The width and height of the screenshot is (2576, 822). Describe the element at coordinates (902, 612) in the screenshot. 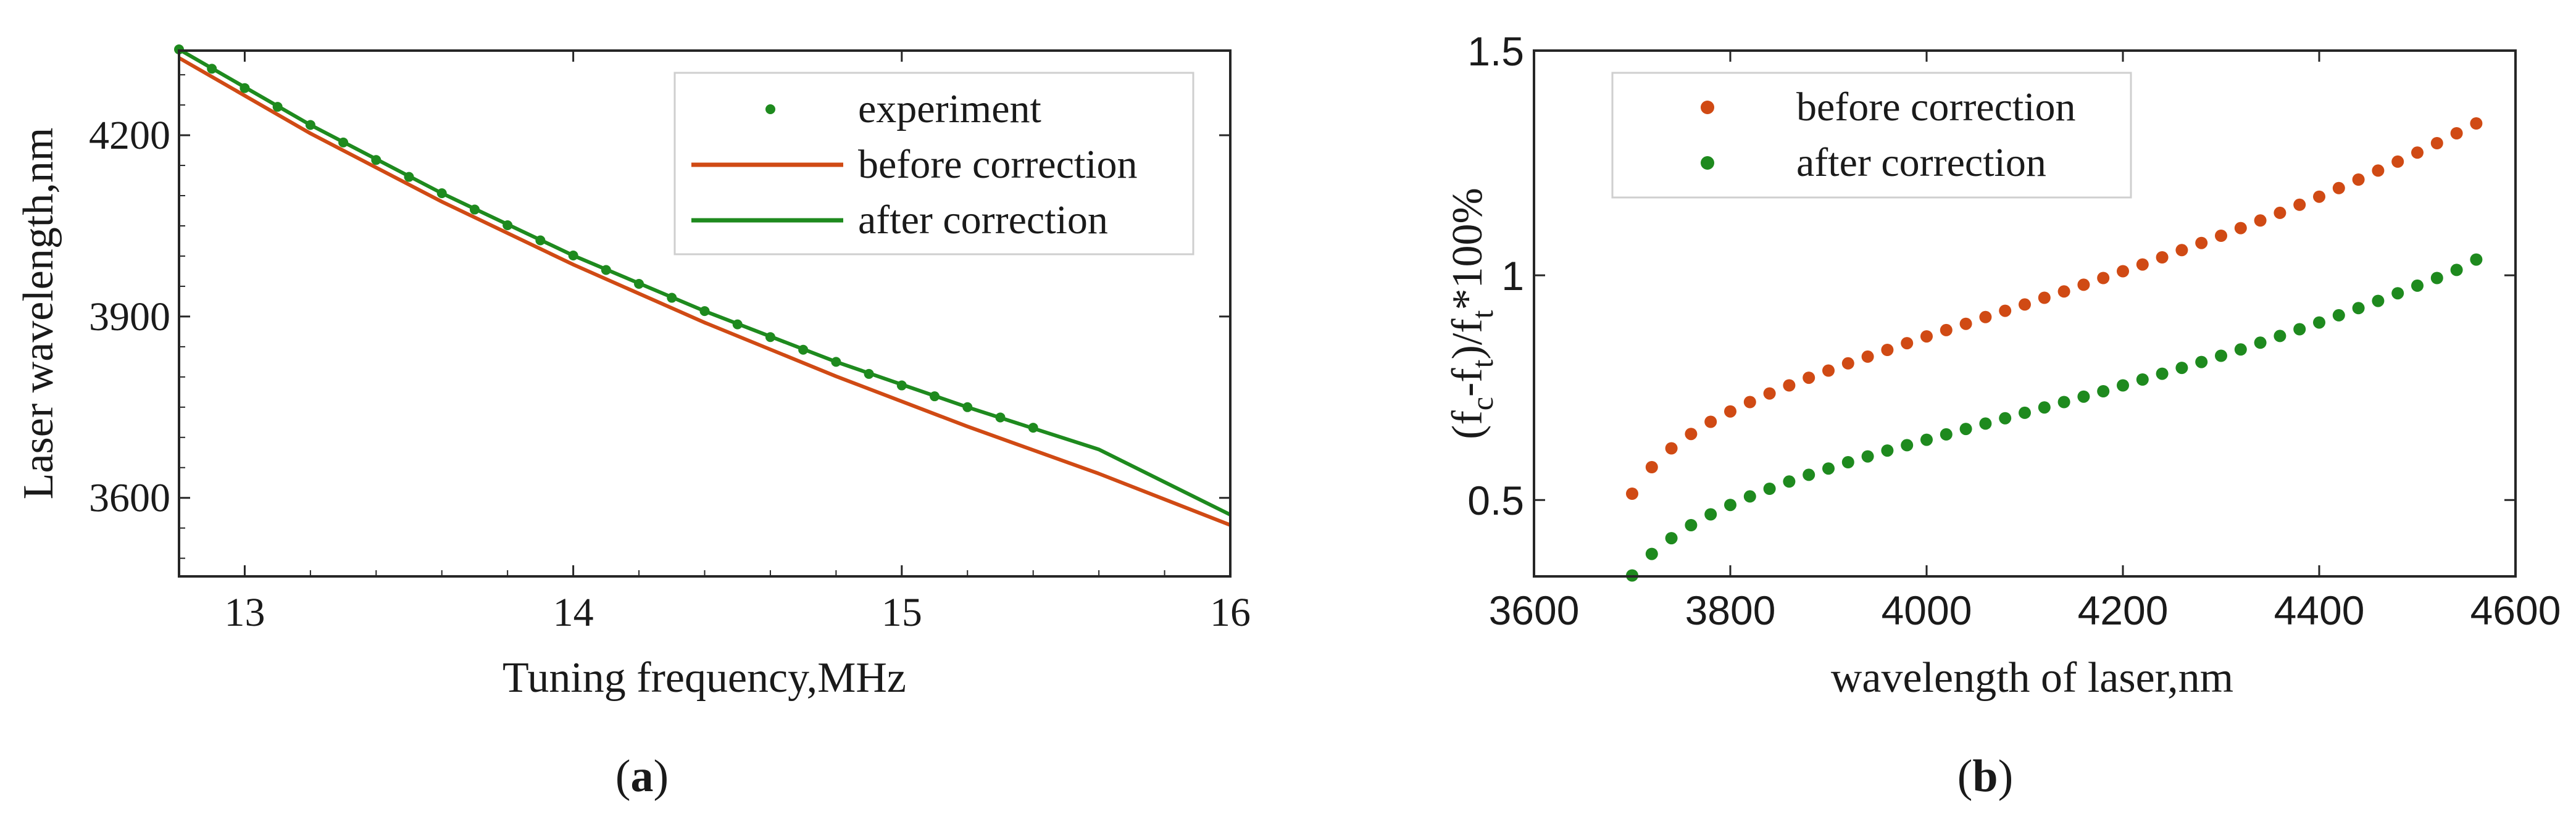

I see `chart-a-xtick-label: 15` at that location.